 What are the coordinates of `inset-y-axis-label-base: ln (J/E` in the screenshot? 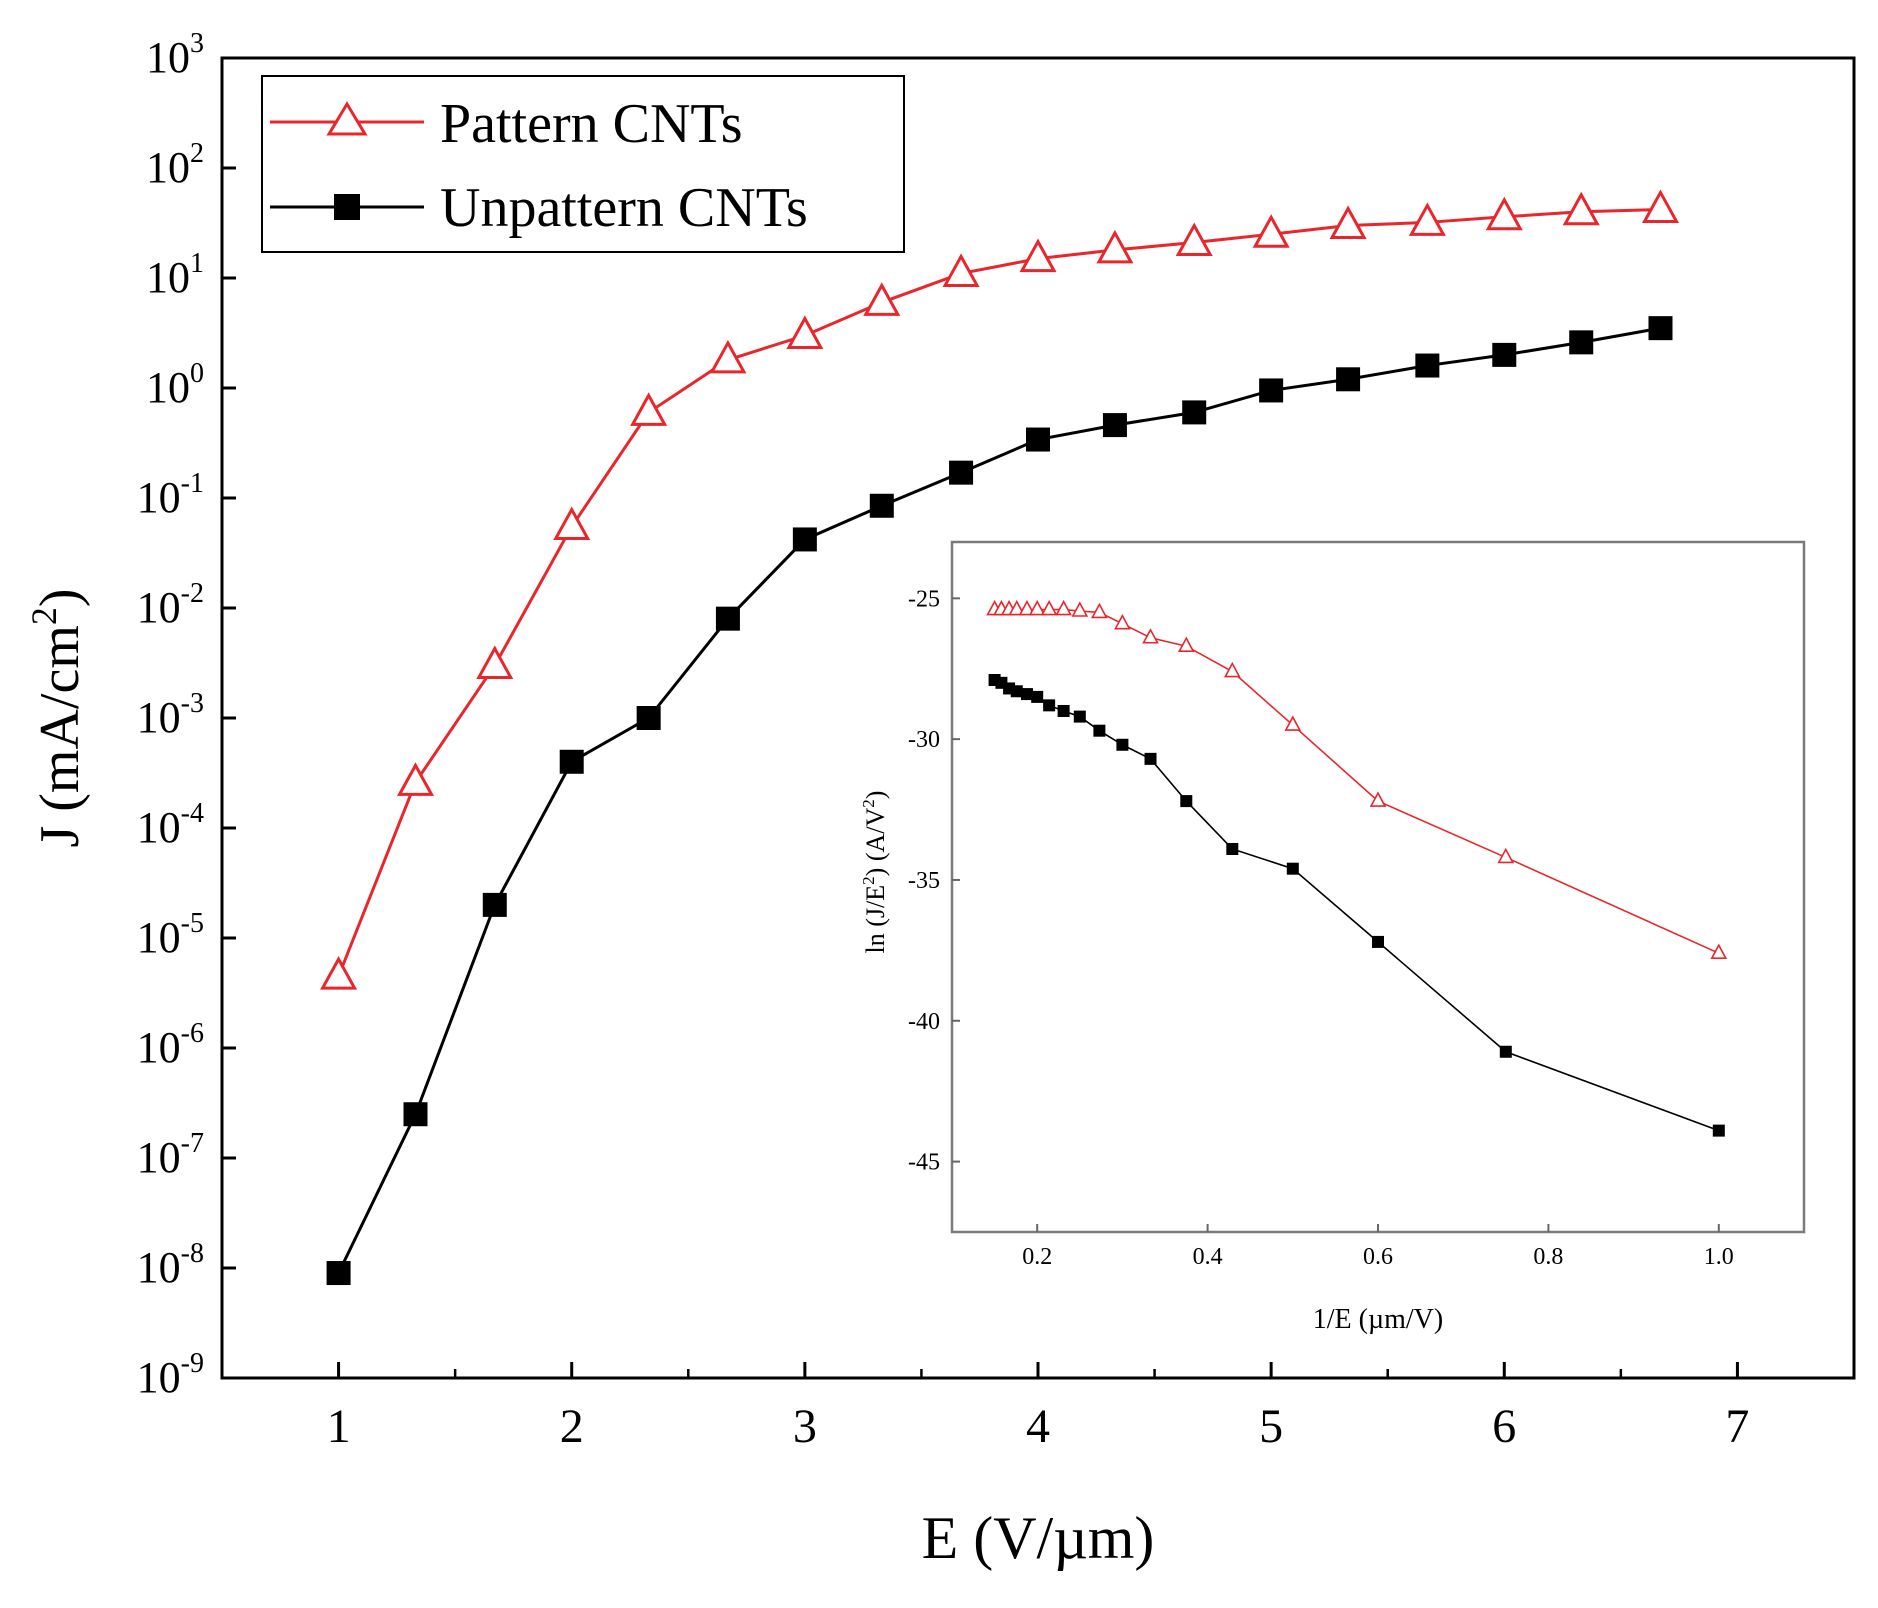 It's located at (875, 919).